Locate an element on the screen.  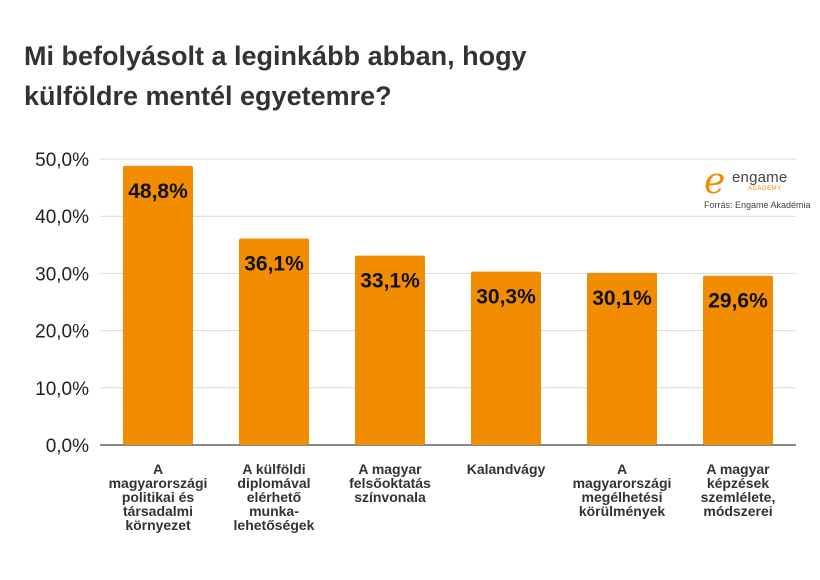
data-label: 29,6% is located at coordinates (738, 301).